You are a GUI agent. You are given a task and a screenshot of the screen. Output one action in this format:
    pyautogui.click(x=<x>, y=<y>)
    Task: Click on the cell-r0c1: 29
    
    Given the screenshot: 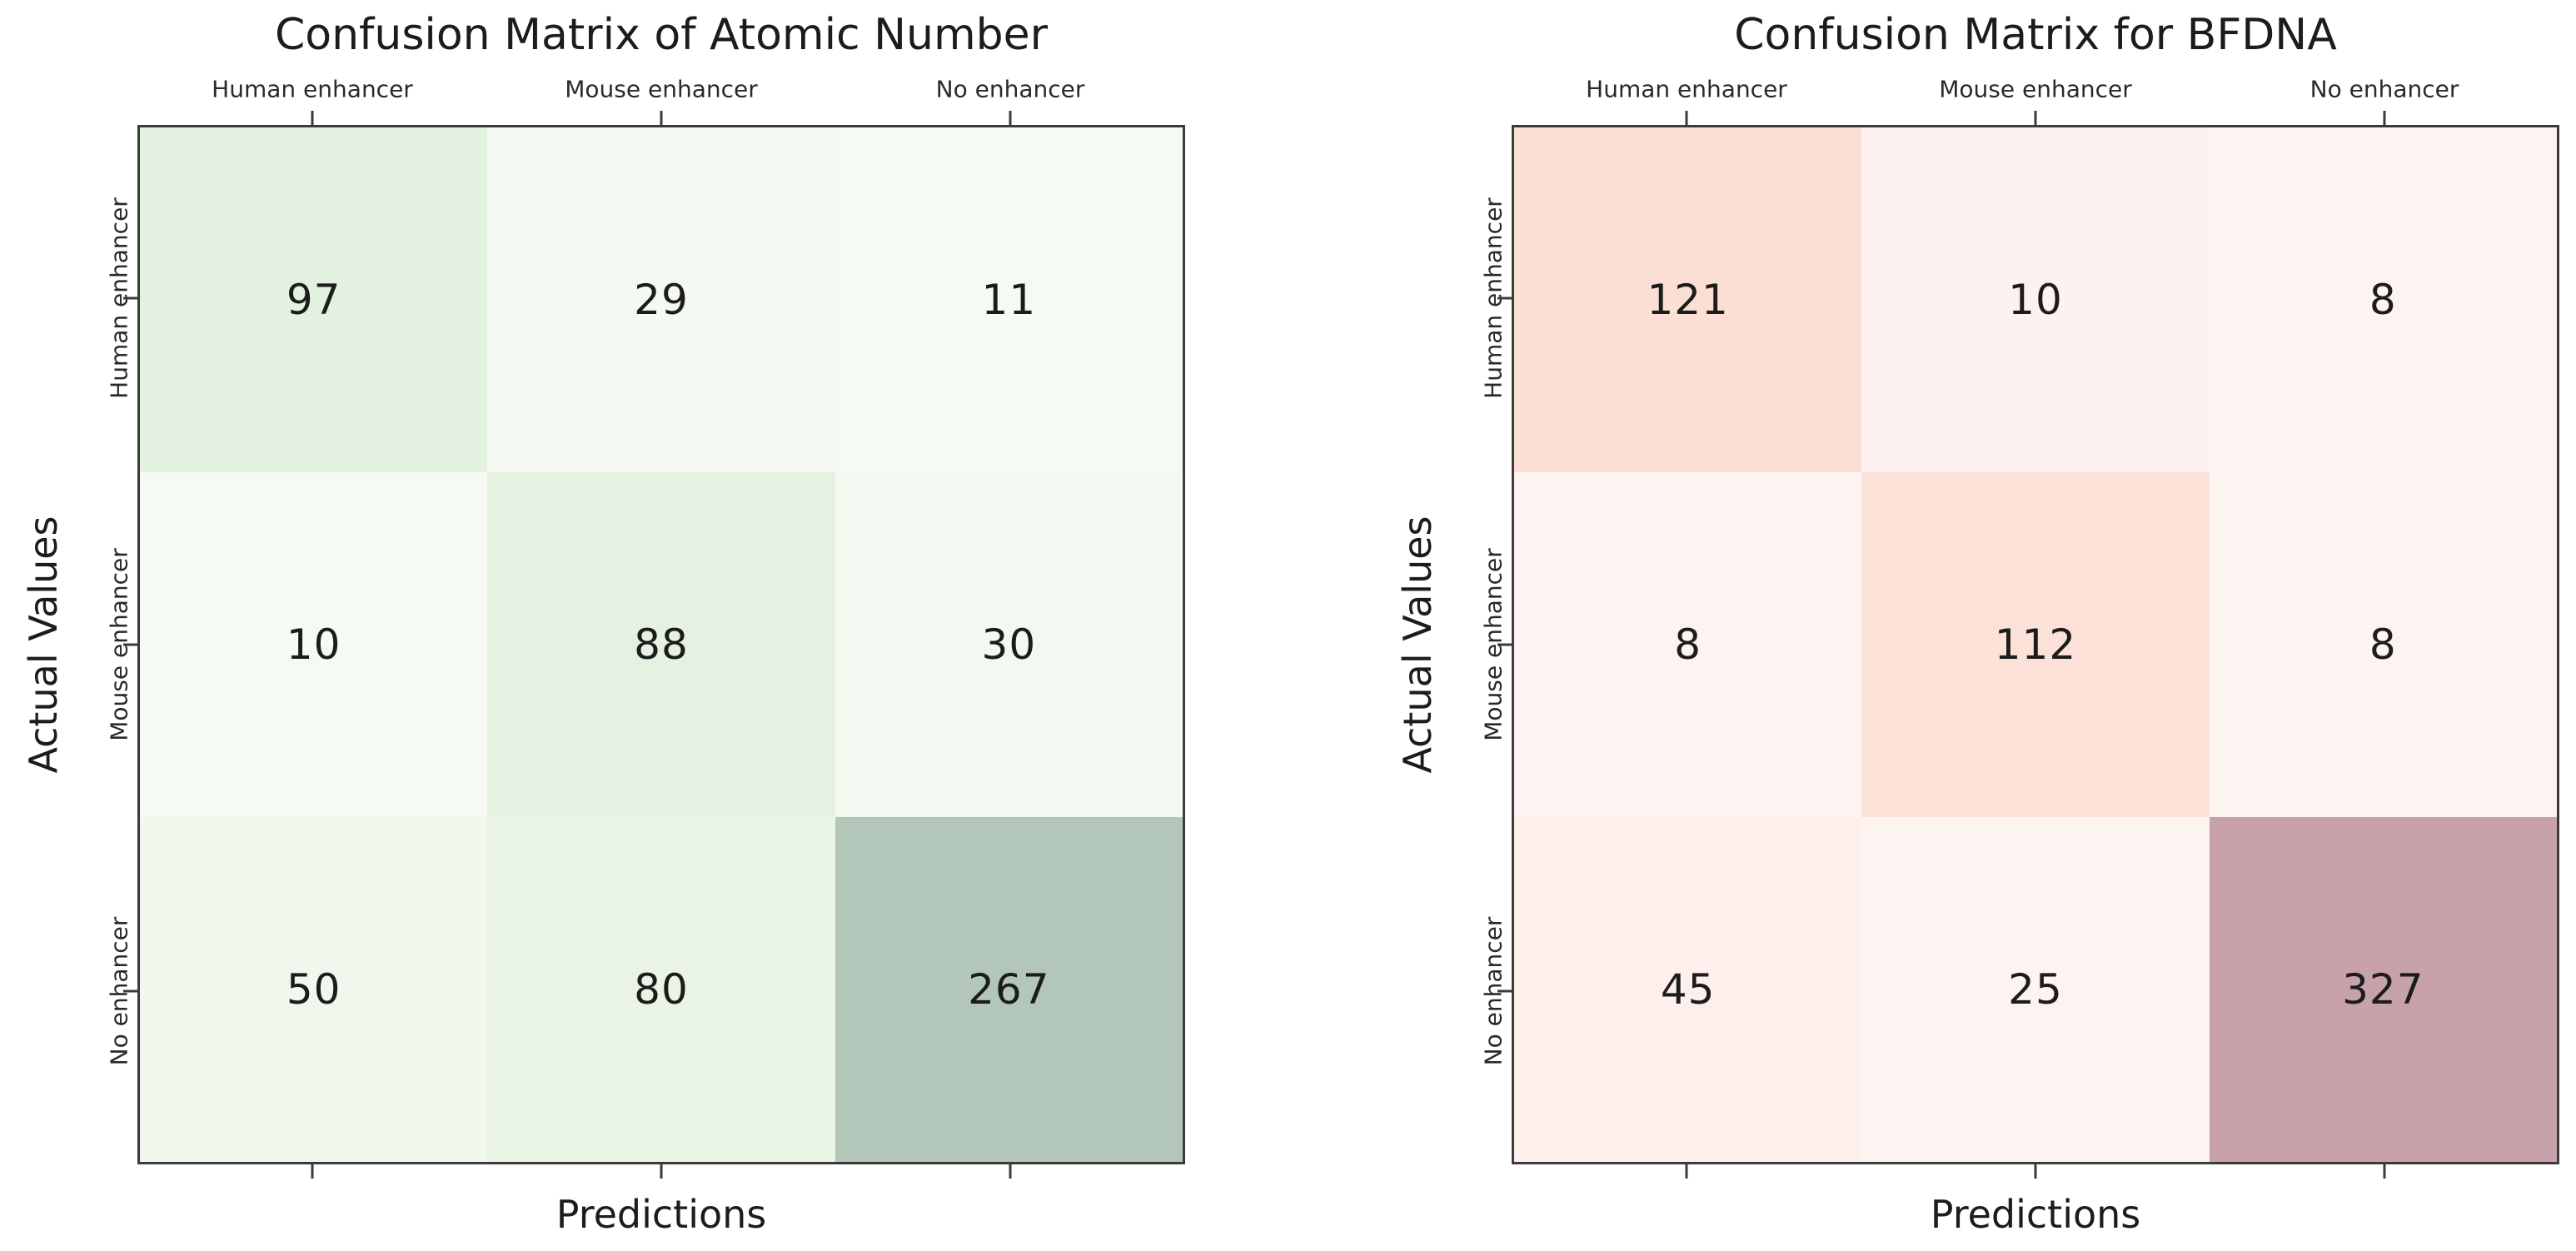 What is the action you would take?
    pyautogui.click(x=661, y=299)
    